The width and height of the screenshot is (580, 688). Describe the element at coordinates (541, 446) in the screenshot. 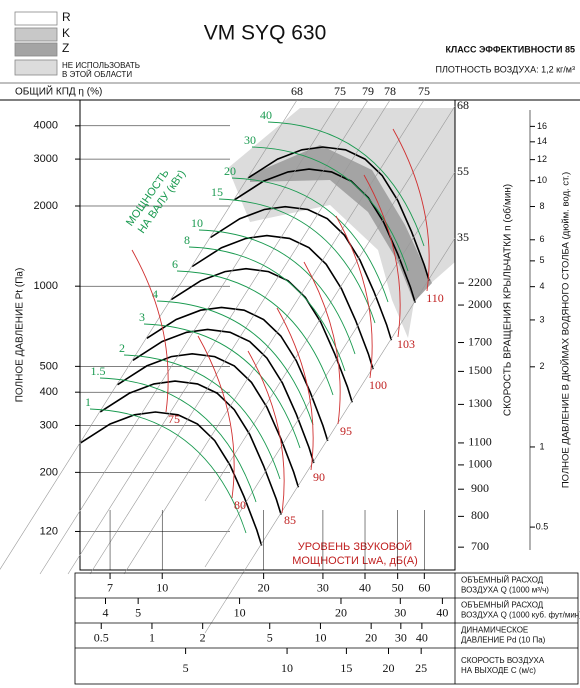

I see `y2-tick-label: 1` at that location.